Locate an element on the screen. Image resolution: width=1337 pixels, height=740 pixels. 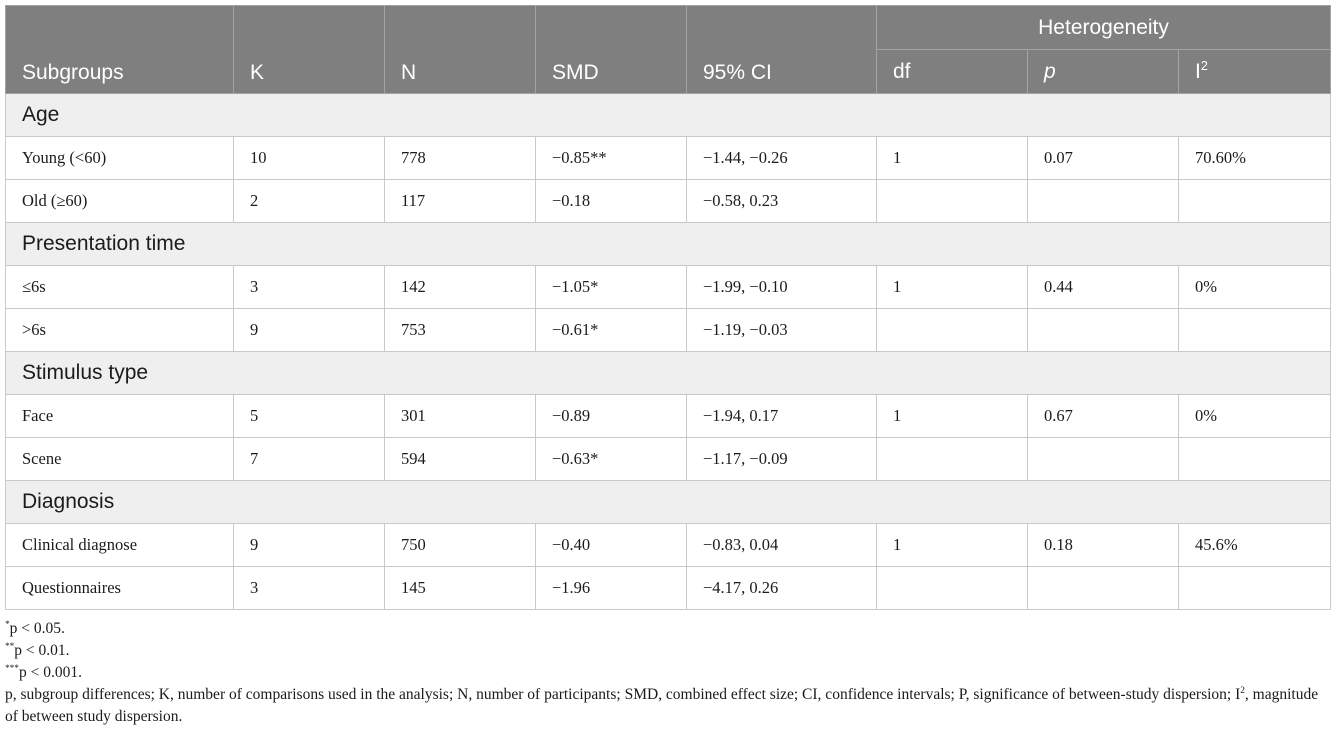
group-label: Presentation time is located at coordinates (668, 244).